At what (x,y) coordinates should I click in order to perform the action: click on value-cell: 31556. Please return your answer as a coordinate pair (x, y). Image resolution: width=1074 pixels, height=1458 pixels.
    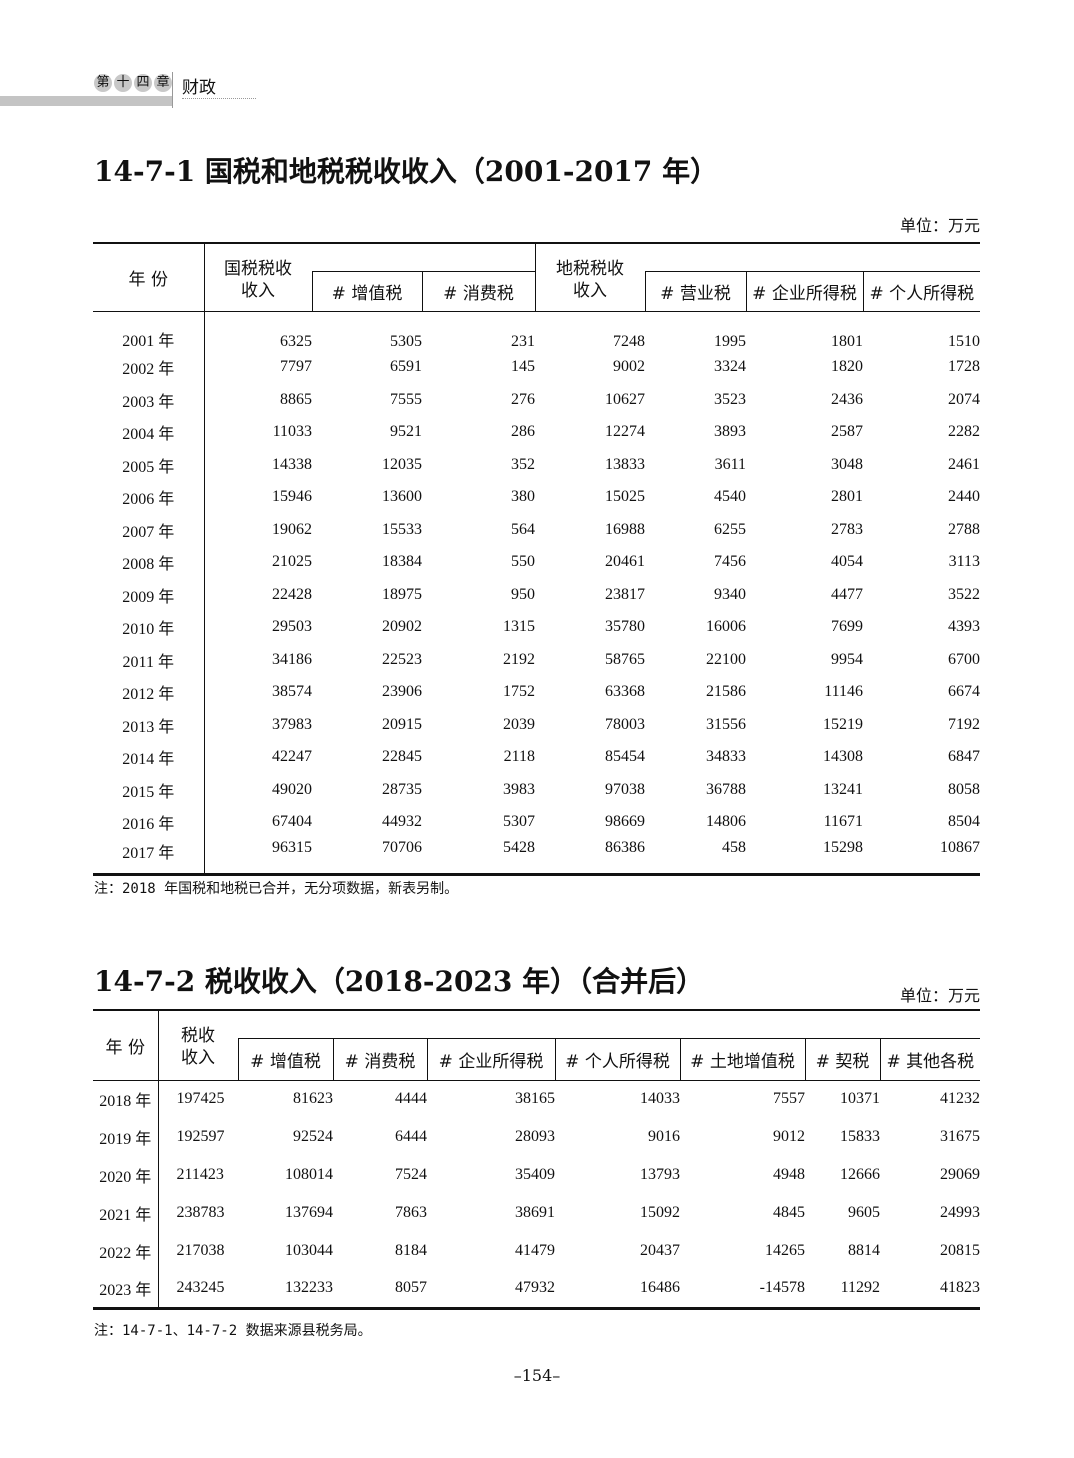
    Looking at the image, I should click on (726, 724).